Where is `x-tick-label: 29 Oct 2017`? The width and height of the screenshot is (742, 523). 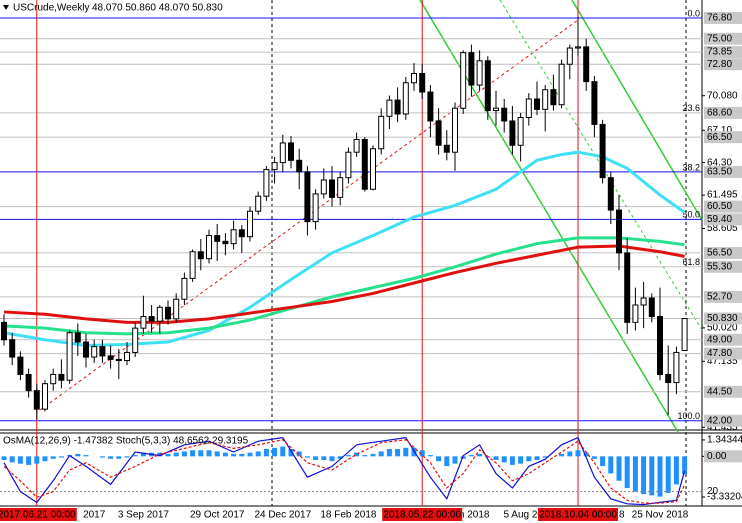 x-tick-label: 29 Oct 2017 is located at coordinates (217, 515).